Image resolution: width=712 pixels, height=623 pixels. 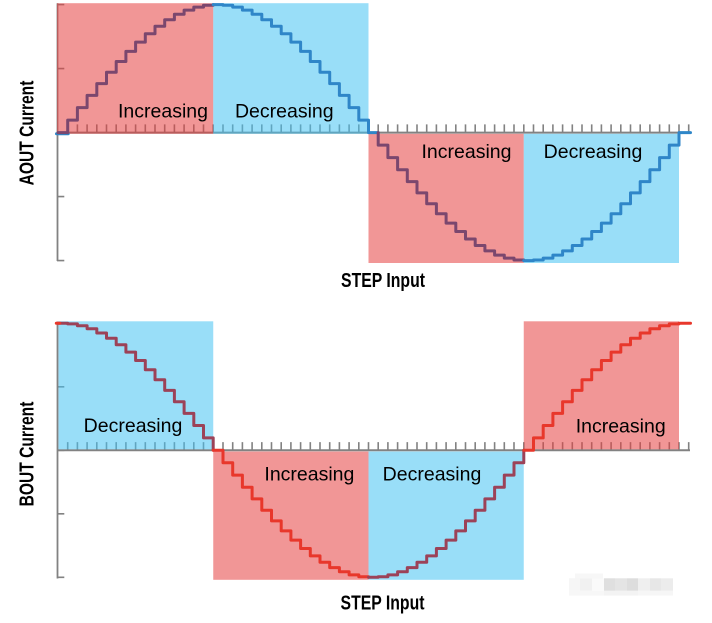 What do you see at coordinates (27, 133) in the screenshot?
I see `svg-text: AOUT Current` at bounding box center [27, 133].